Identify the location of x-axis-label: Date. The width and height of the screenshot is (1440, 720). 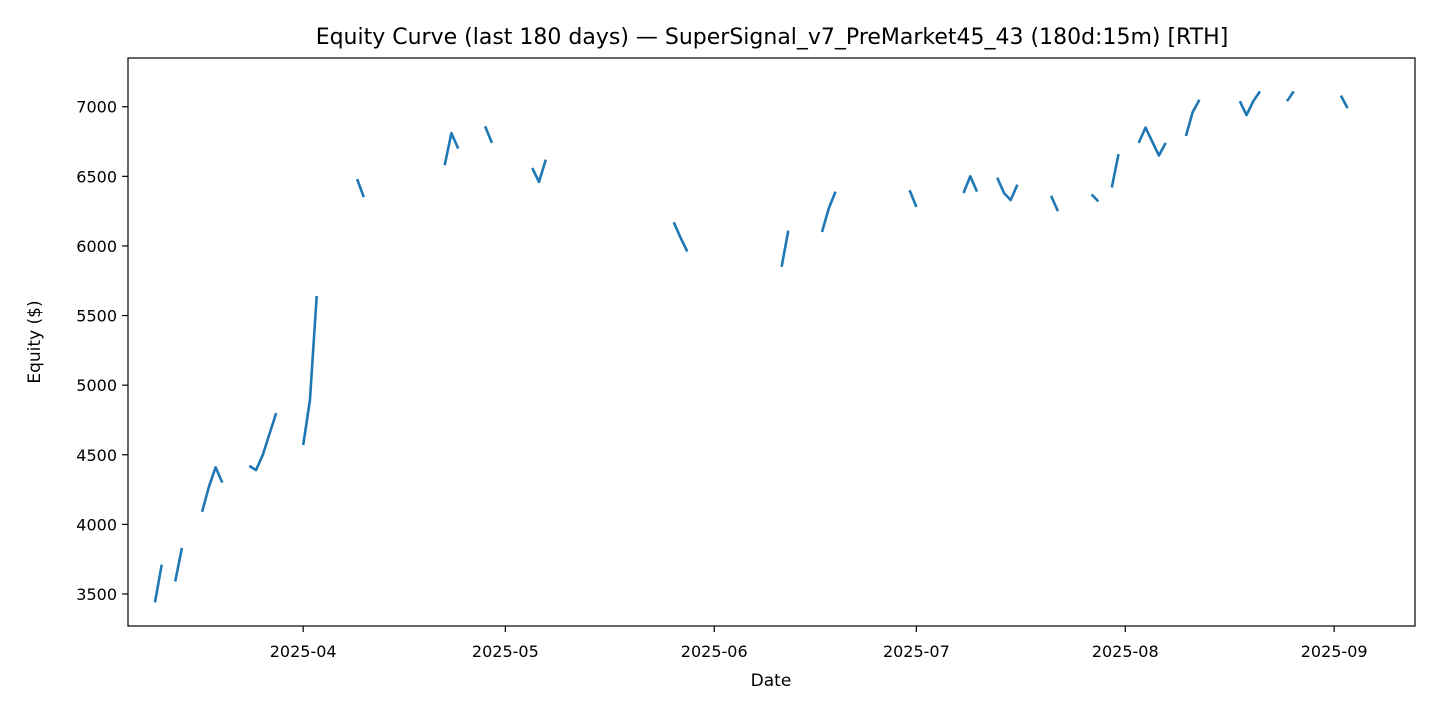
(771, 681).